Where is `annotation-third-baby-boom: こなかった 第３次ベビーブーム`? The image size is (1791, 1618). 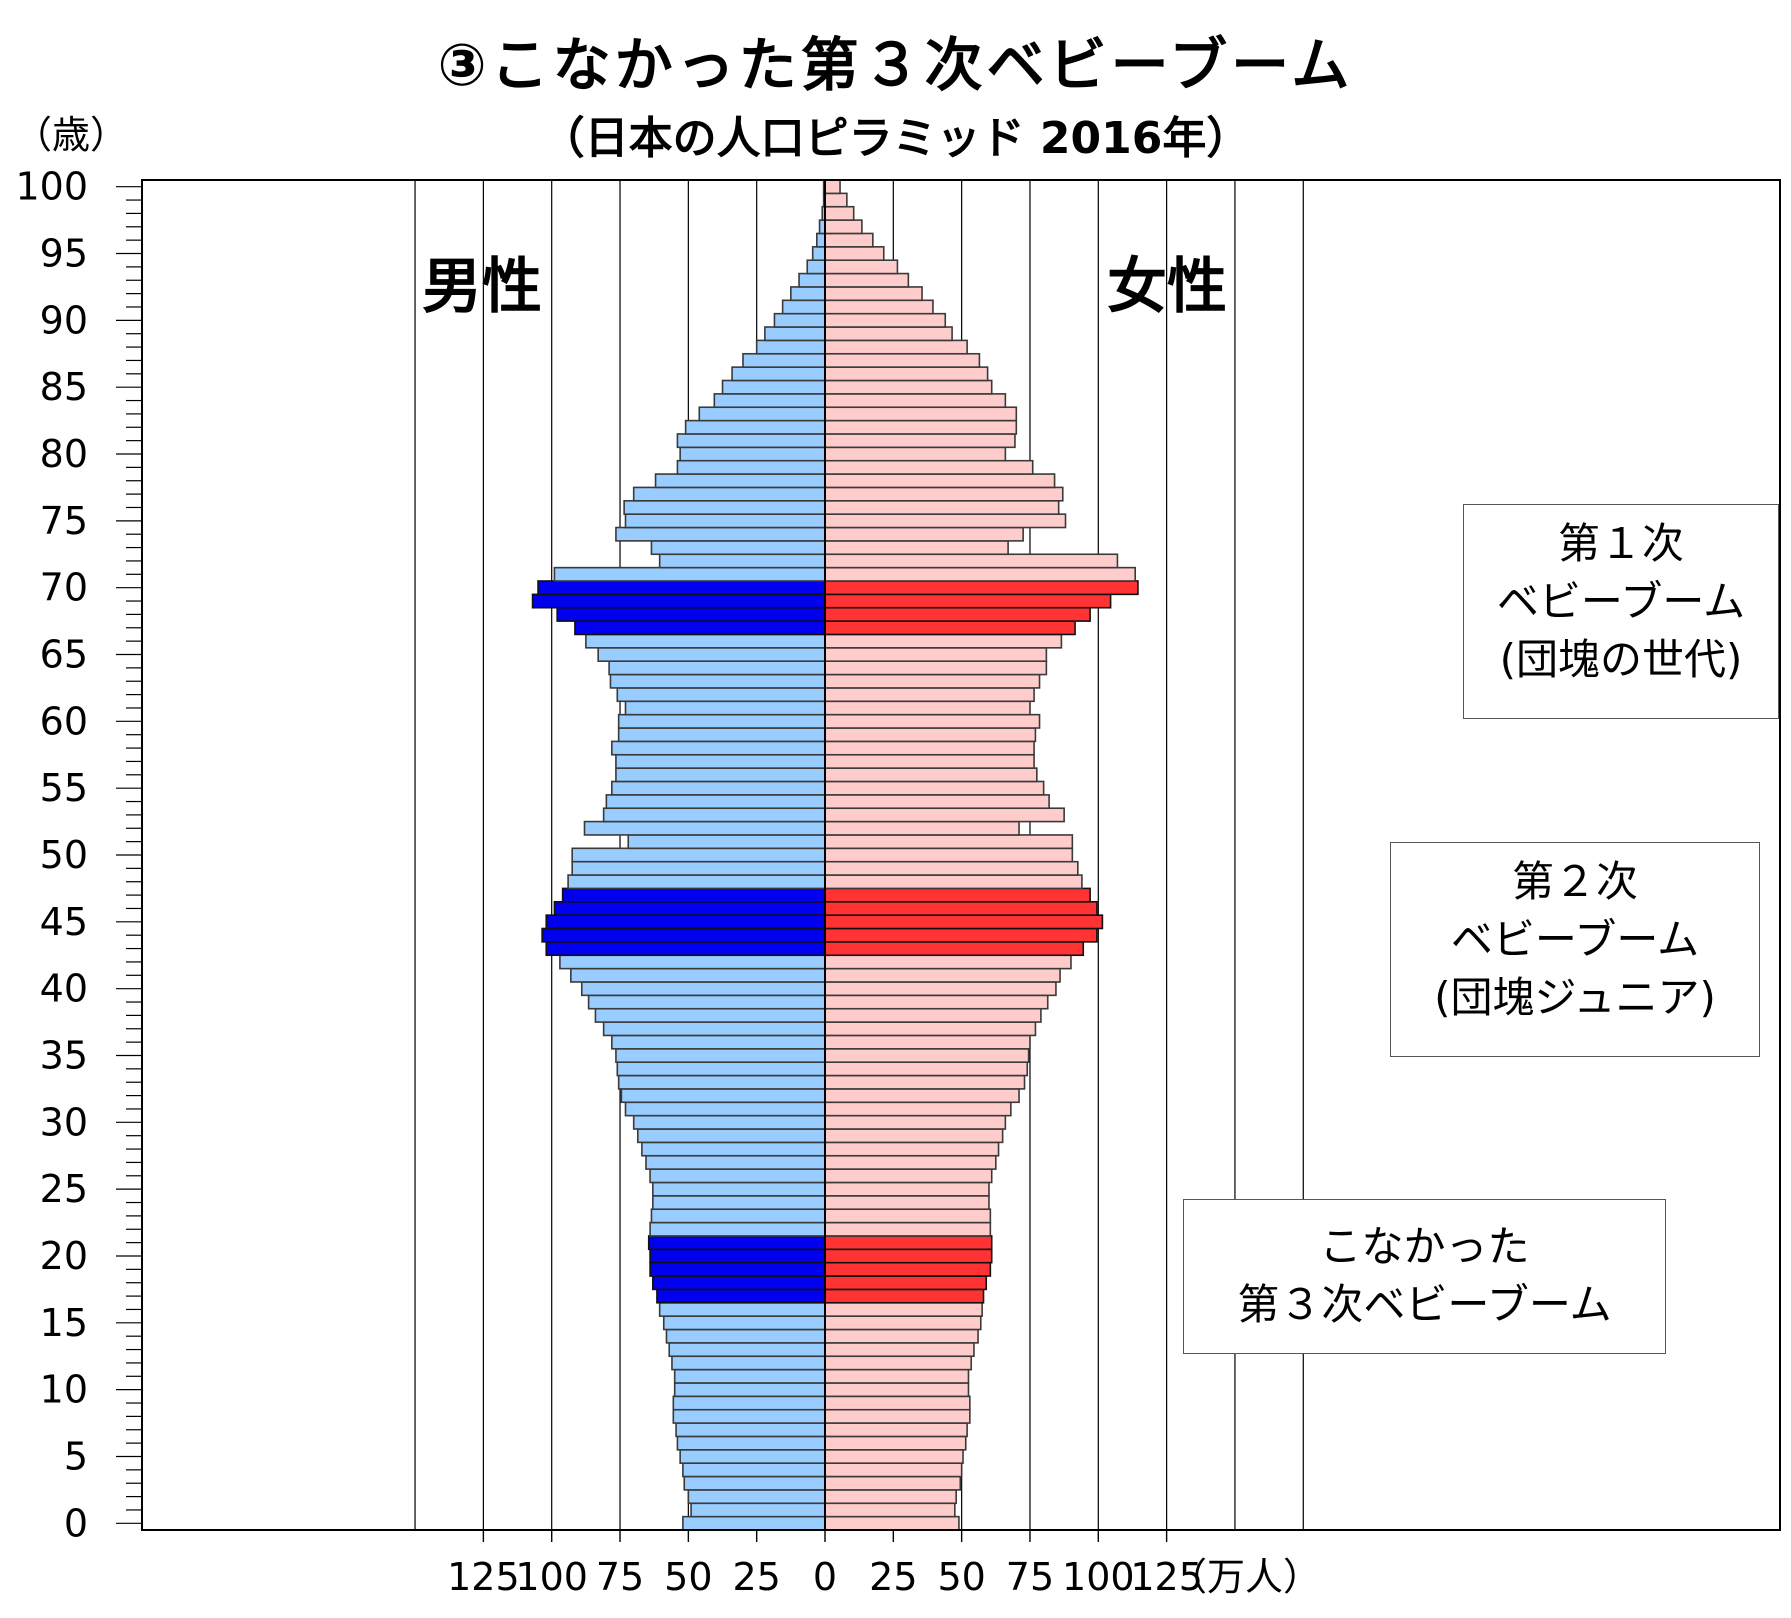 annotation-third-baby-boom: こなかった 第３次ベビーブーム is located at coordinates (1424, 1276).